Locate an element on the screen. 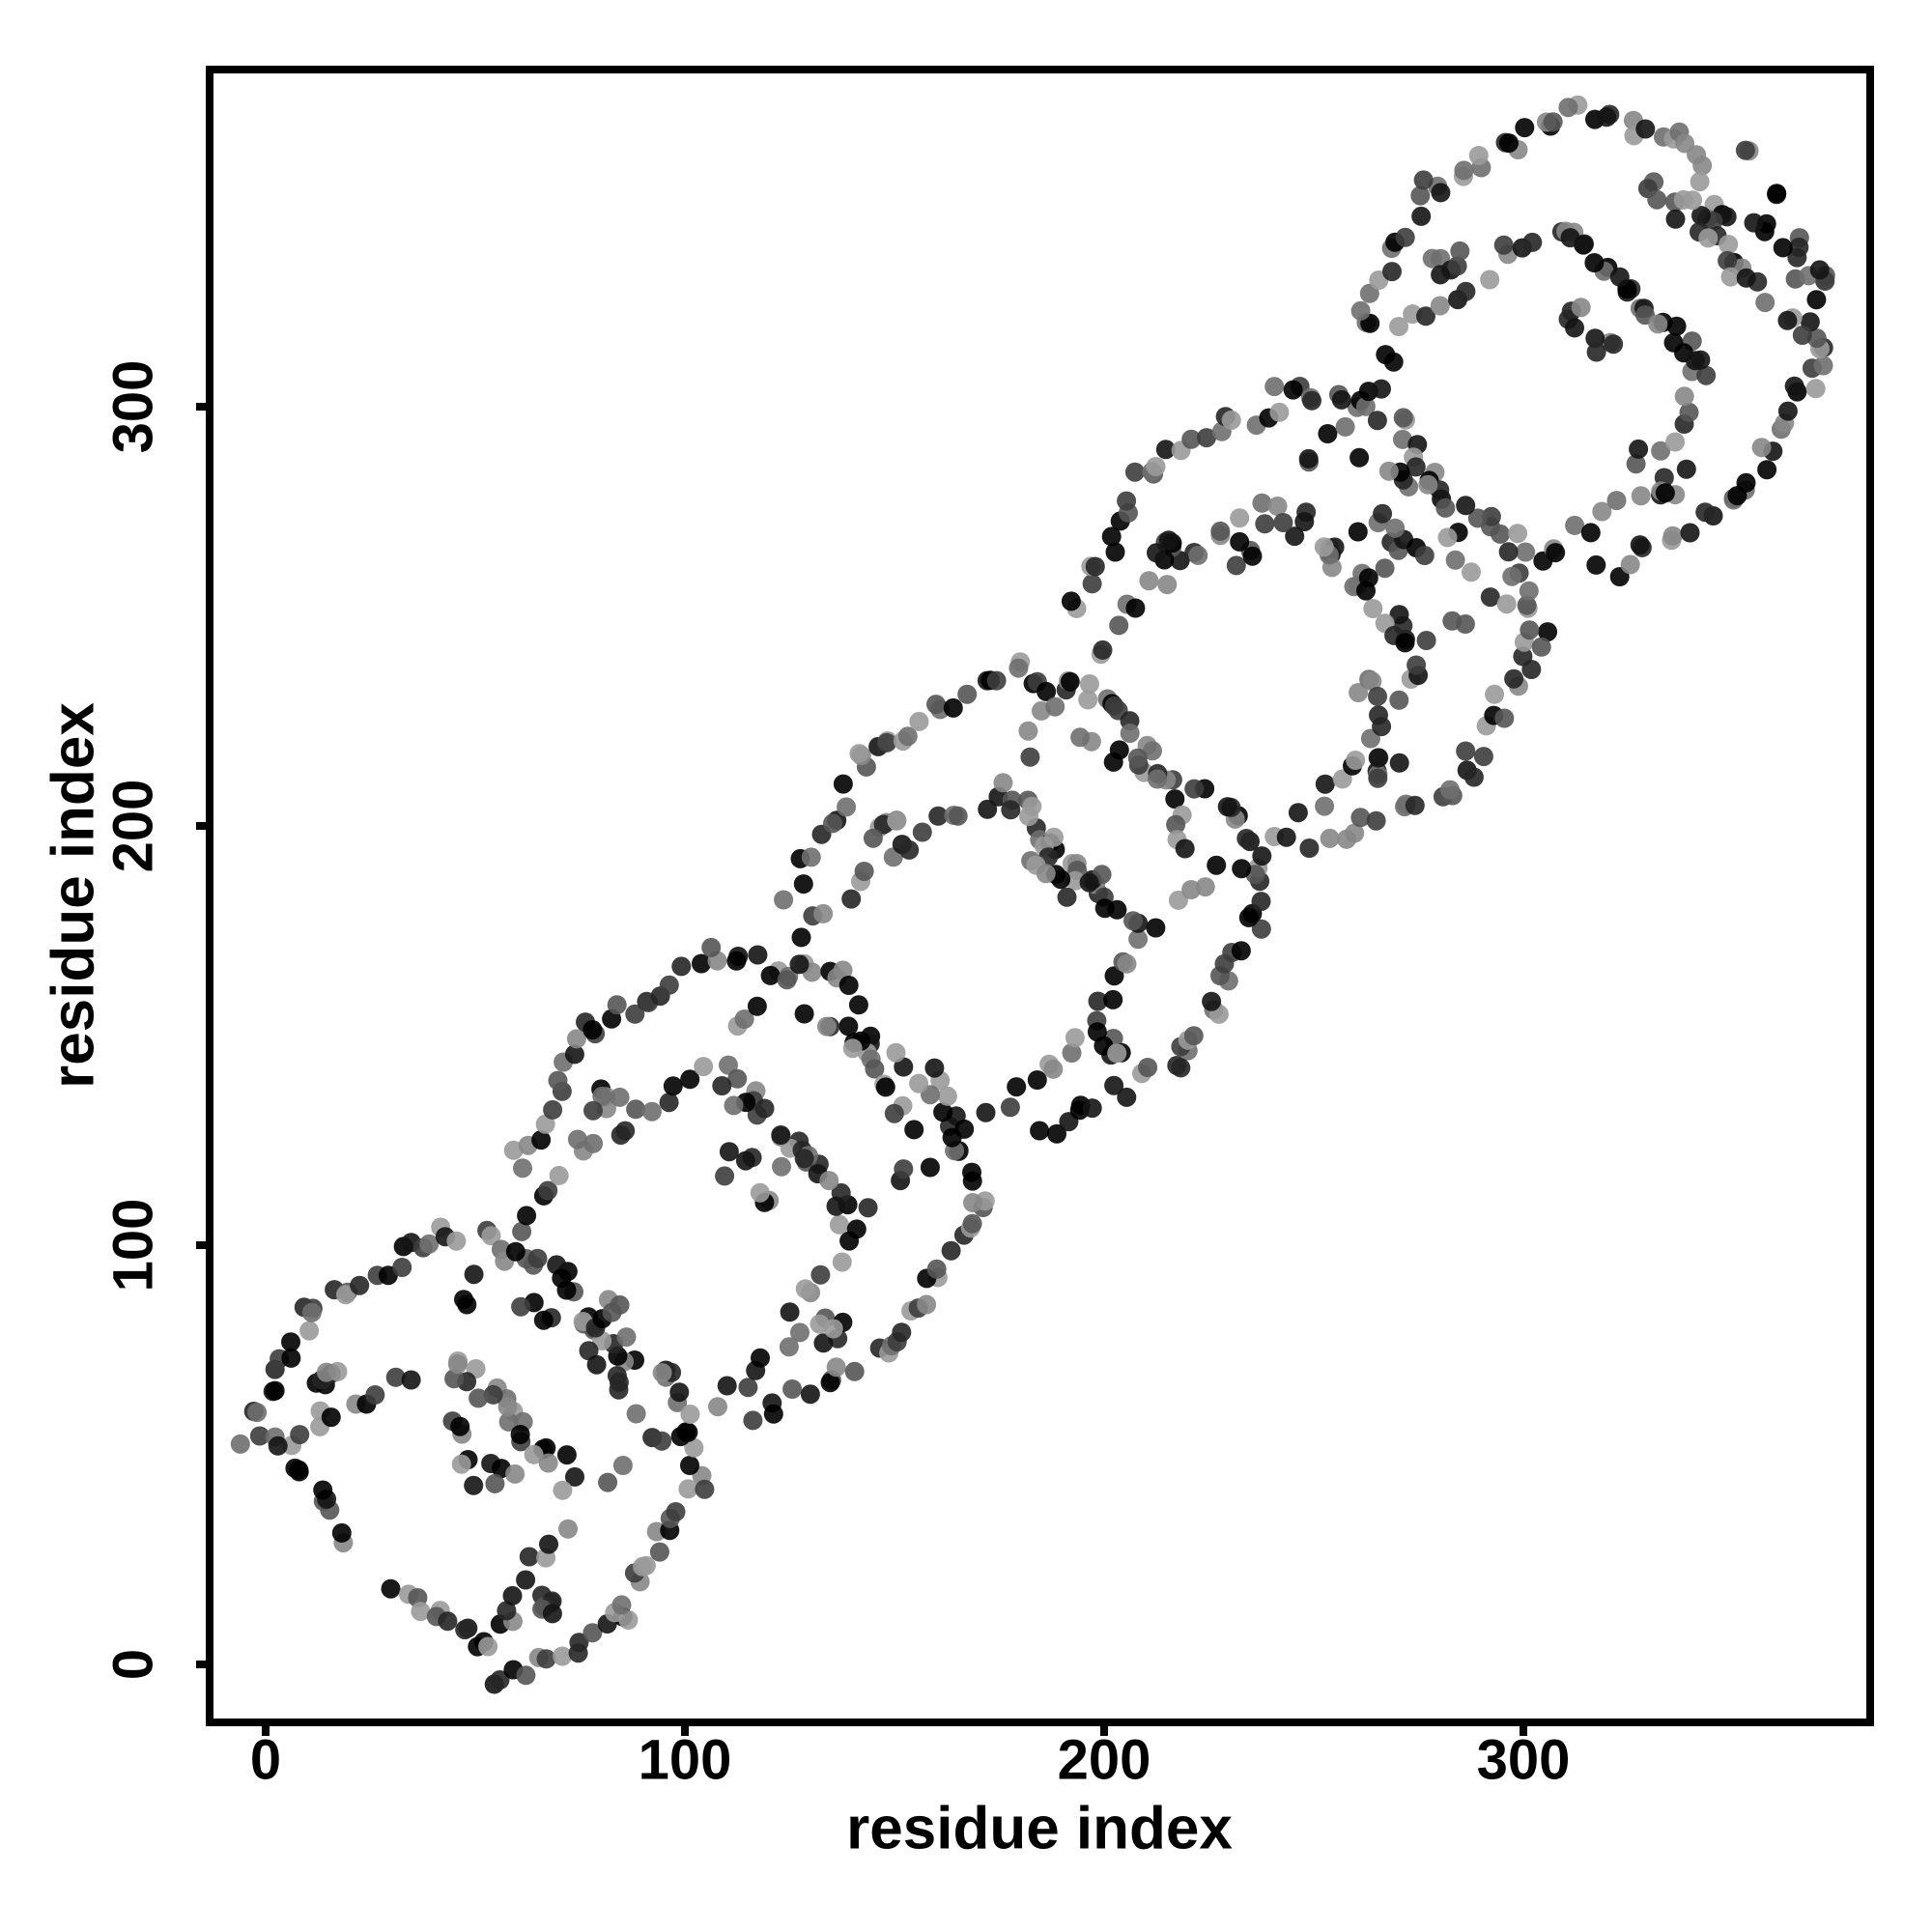  y-axis-ticks: 0 100 200 300 is located at coordinates (156, 1020).